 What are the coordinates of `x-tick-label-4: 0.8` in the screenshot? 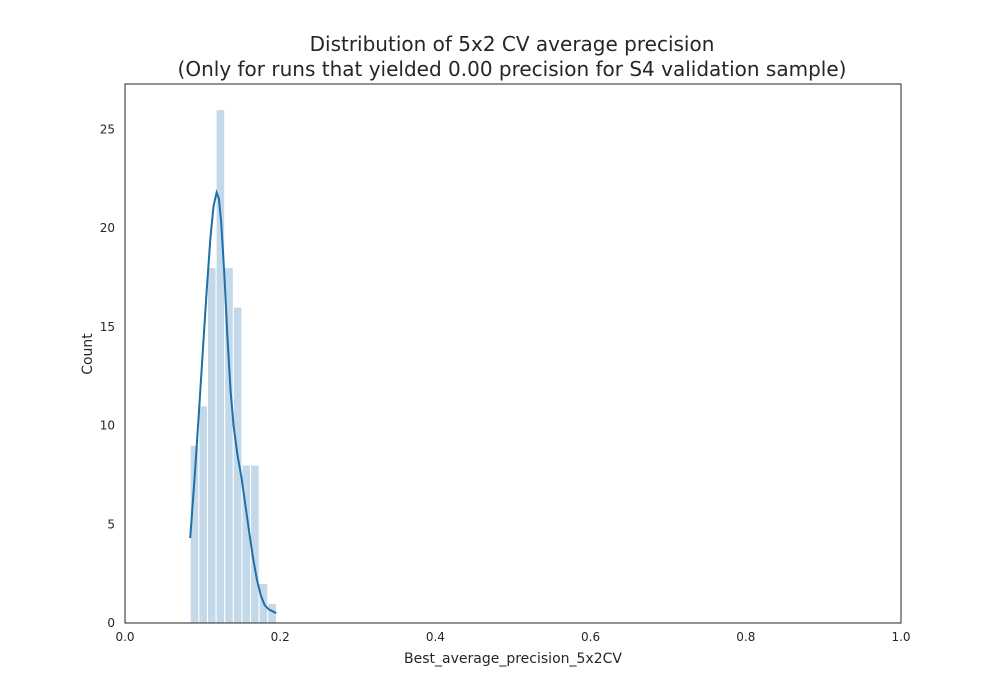 It's located at (745, 637).